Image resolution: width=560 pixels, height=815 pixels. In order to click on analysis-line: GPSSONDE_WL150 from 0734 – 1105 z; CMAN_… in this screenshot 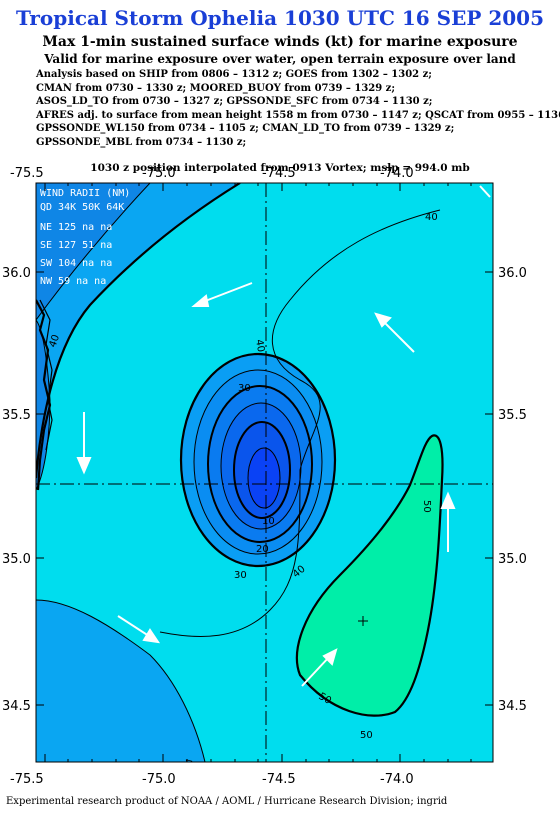, I will do `click(245, 129)`.